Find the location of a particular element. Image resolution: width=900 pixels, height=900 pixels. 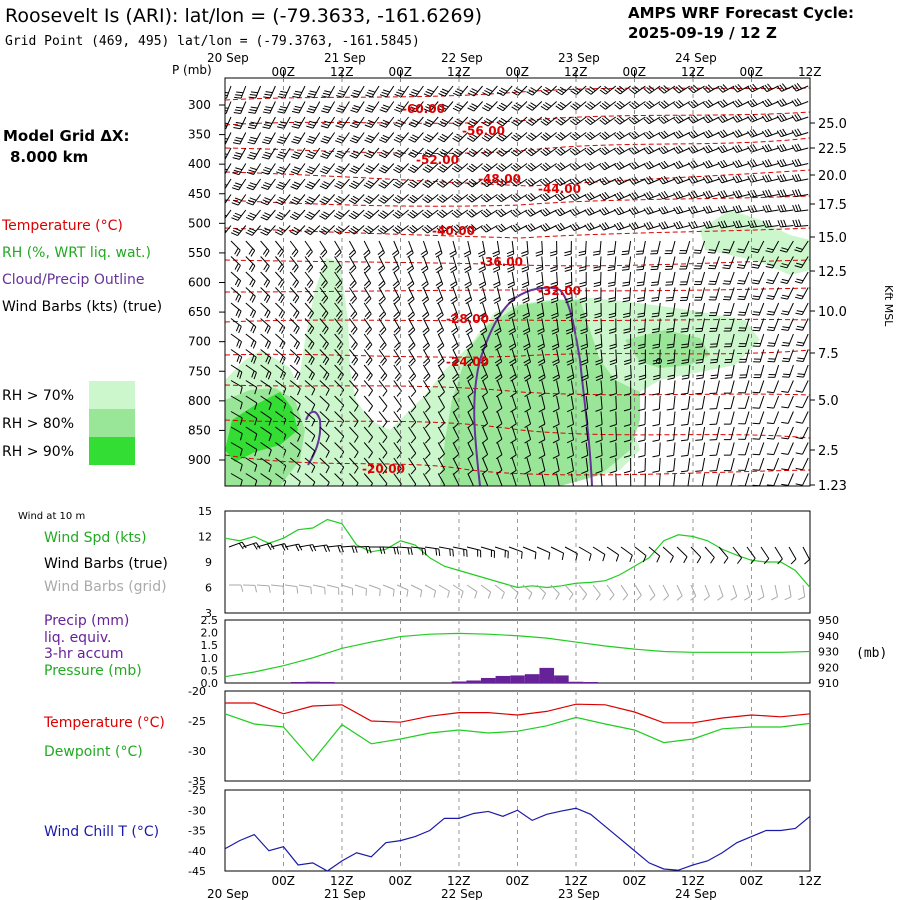

temperature-contour-label: -20.00 is located at coordinates (383, 469).